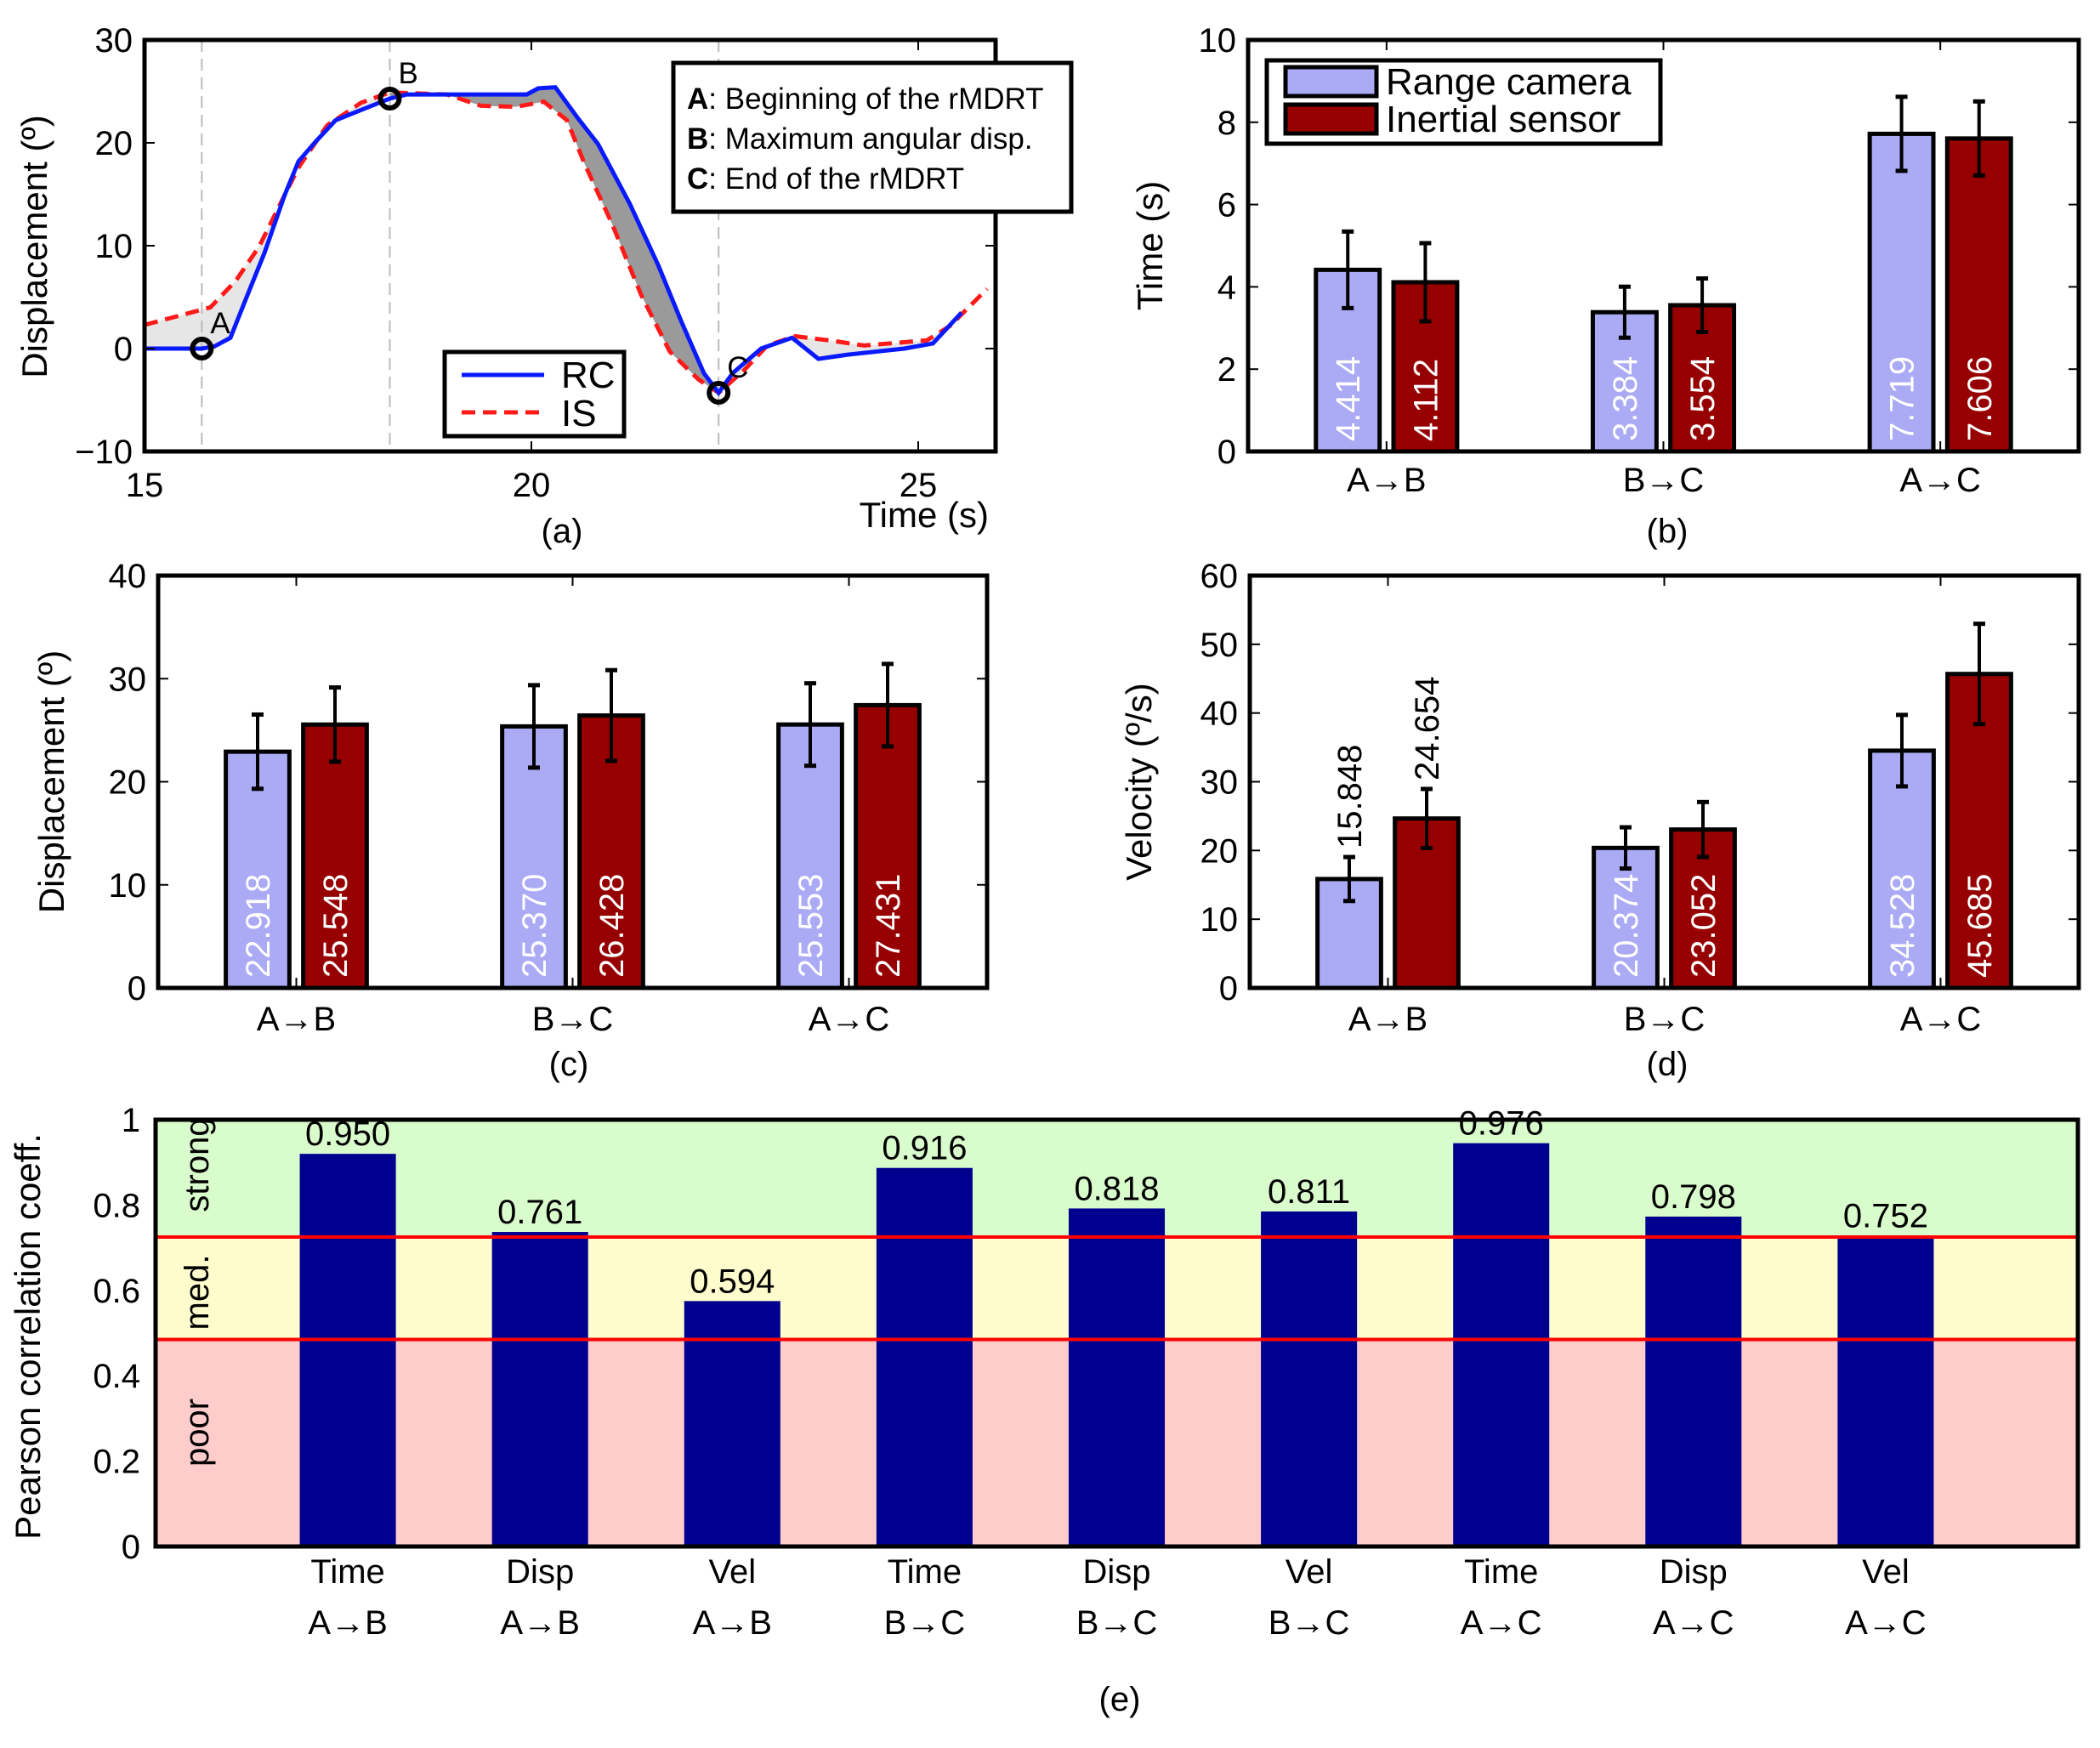 The height and width of the screenshot is (1748, 2100). What do you see at coordinates (1903, 926) in the screenshot?
I see `bar-value-label: 34.528` at bounding box center [1903, 926].